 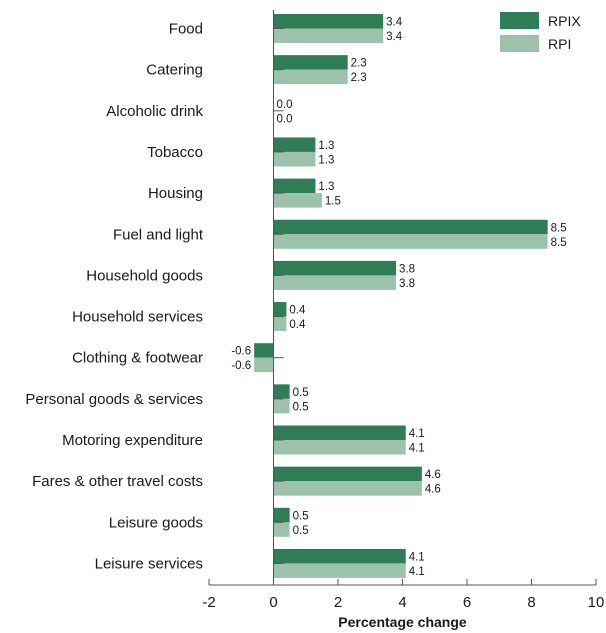 I want to click on legend-swatch-rpi, so click(x=519, y=43).